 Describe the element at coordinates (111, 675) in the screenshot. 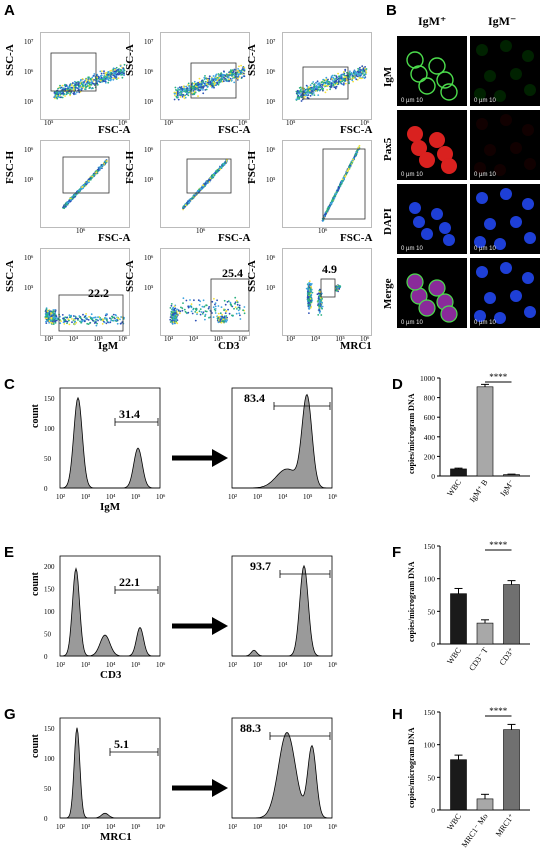

I see `hist-xlabel: CD3` at that location.